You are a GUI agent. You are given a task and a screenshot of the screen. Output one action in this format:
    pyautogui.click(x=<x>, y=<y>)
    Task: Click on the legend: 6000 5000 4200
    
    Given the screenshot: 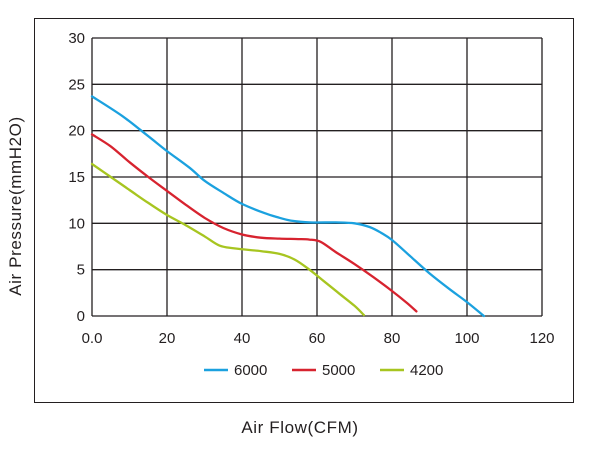 What is the action you would take?
    pyautogui.click(x=323, y=370)
    